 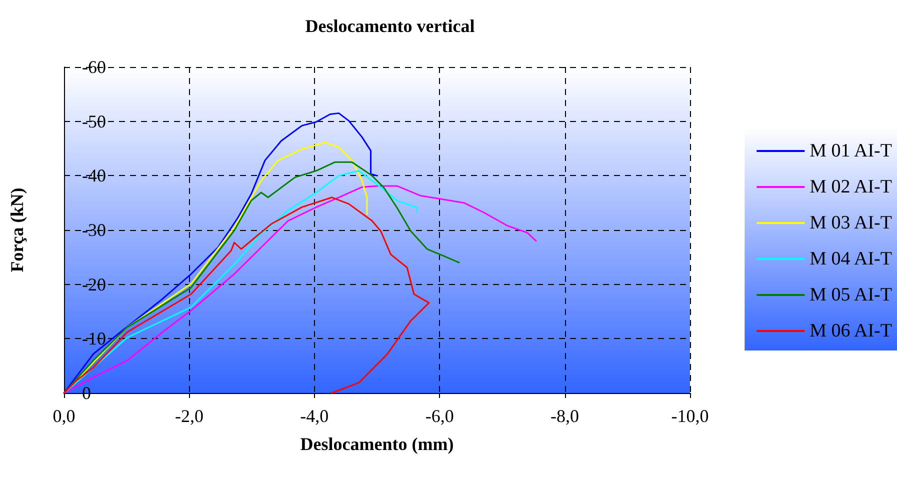 What do you see at coordinates (851, 331) in the screenshot?
I see `legend-label: M 06 AI-T` at bounding box center [851, 331].